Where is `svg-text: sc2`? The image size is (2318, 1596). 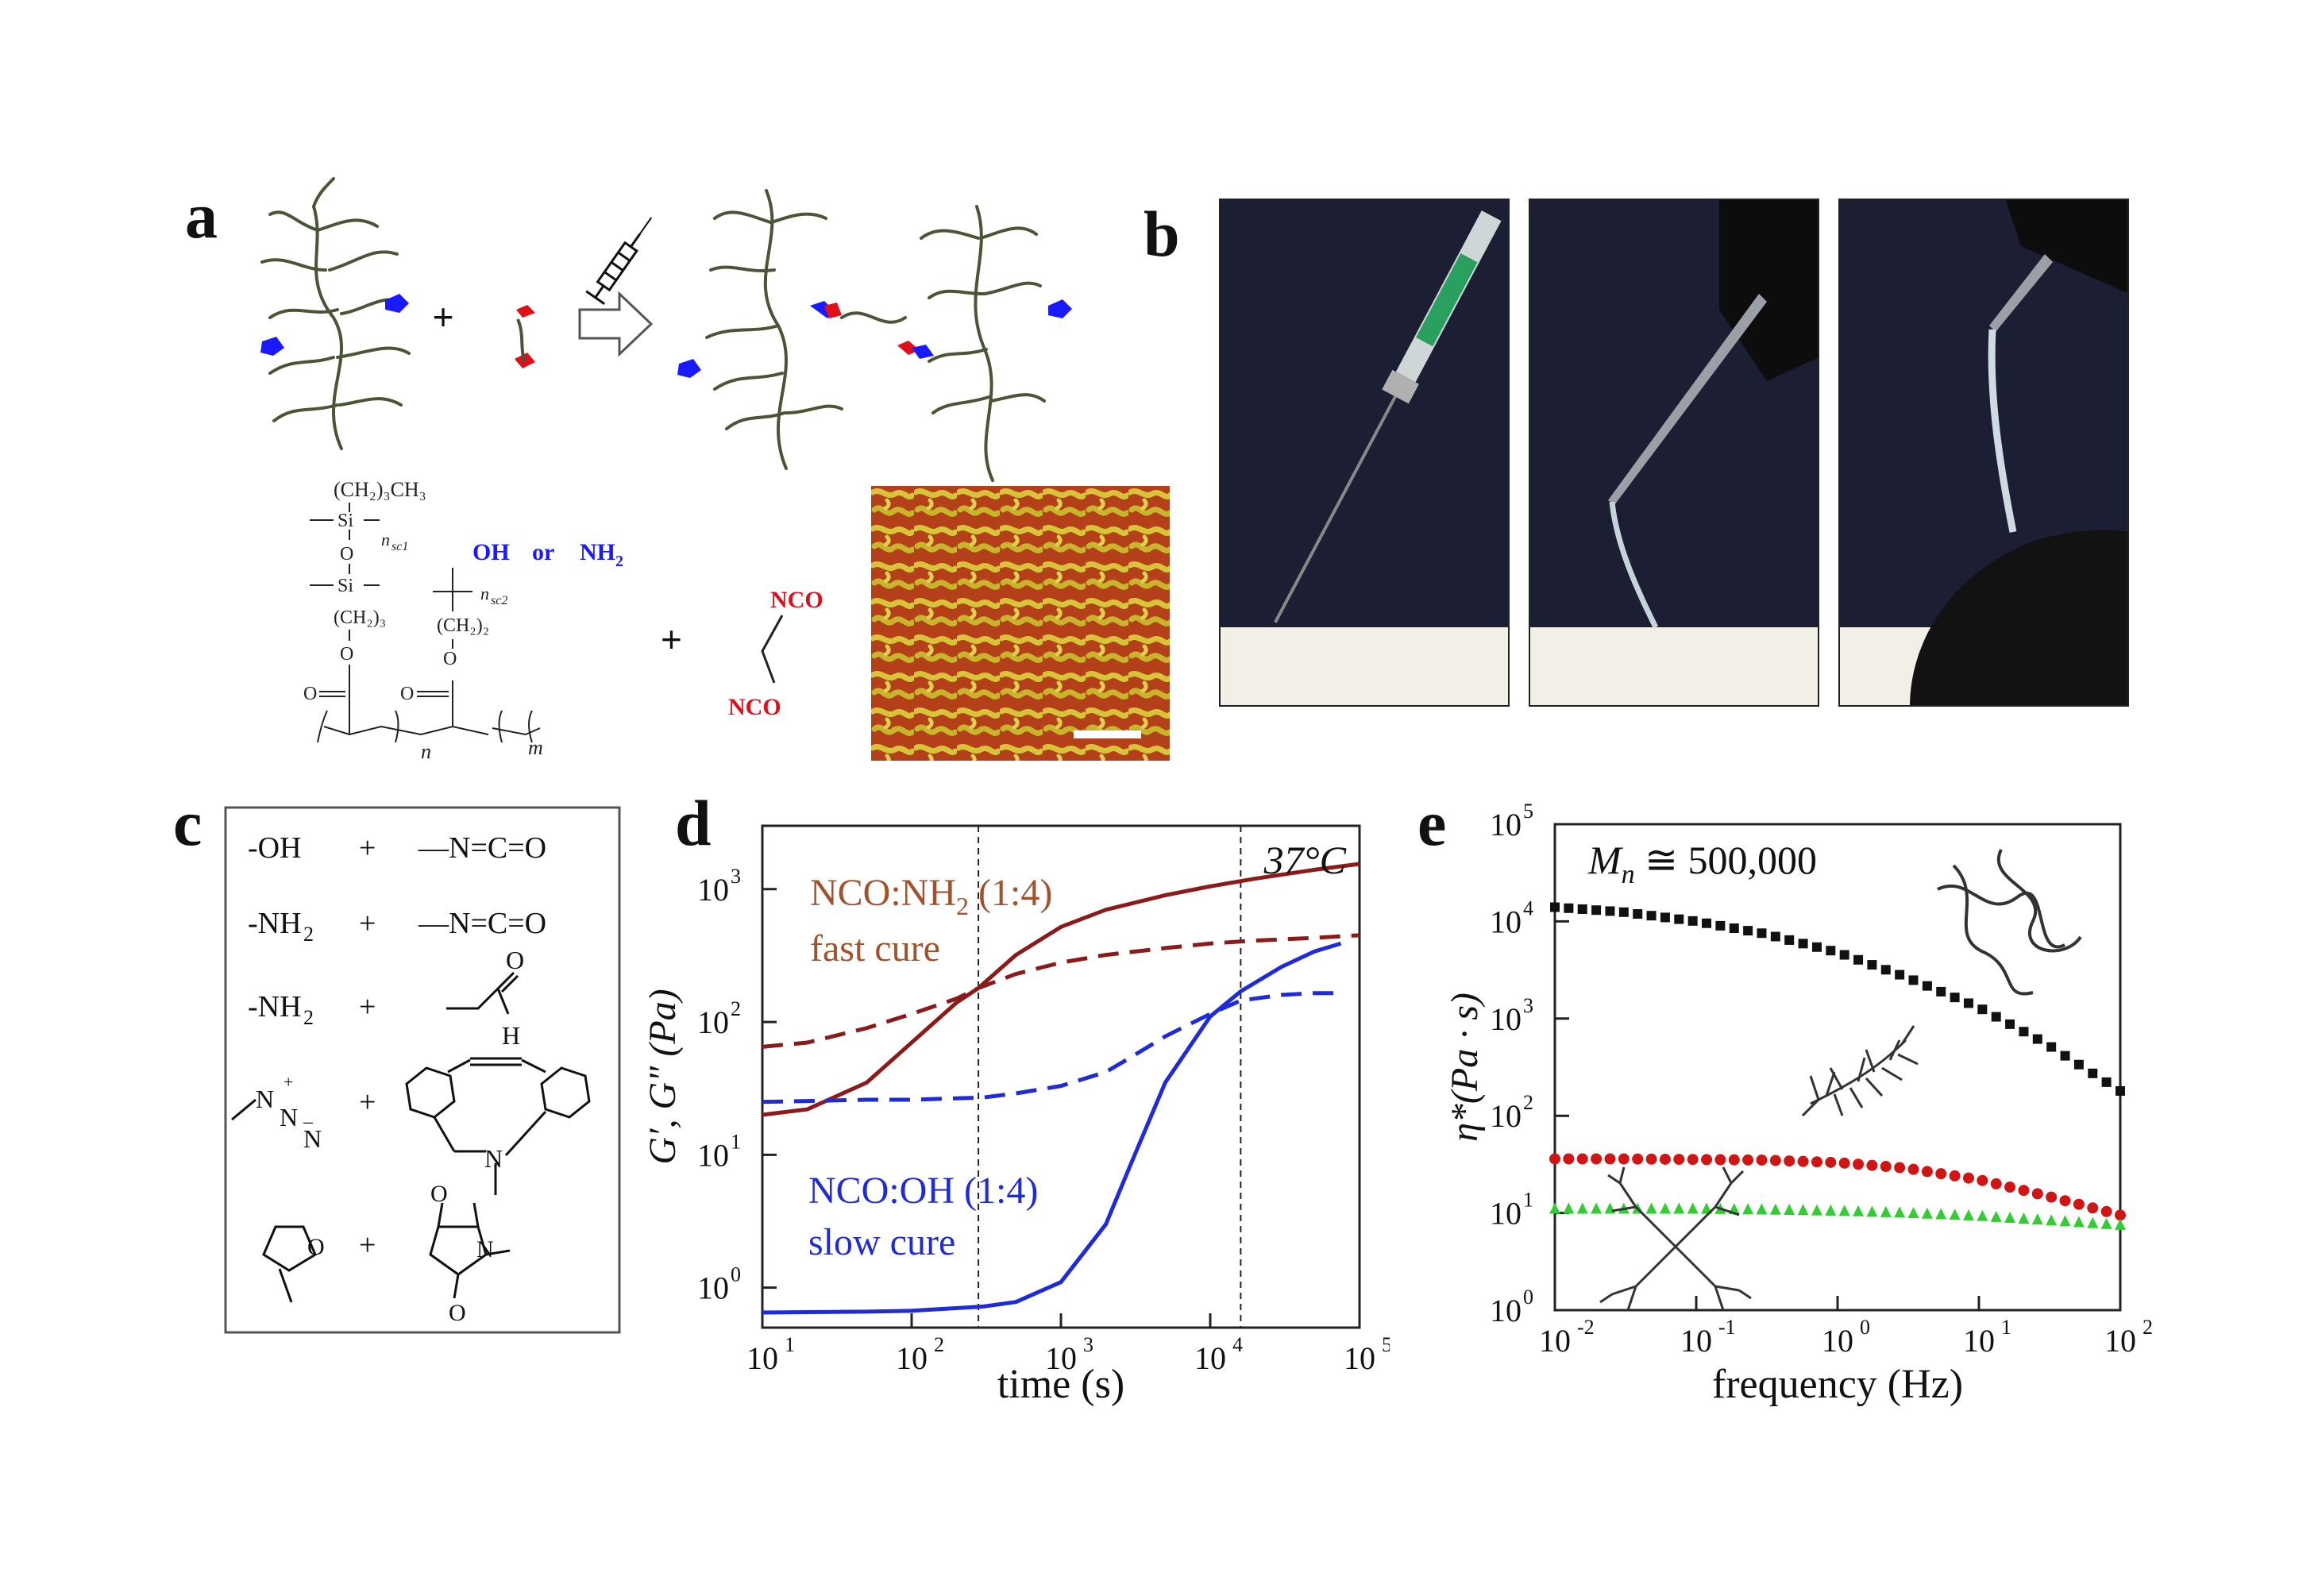 svg-text: sc2 is located at coordinates (499, 600).